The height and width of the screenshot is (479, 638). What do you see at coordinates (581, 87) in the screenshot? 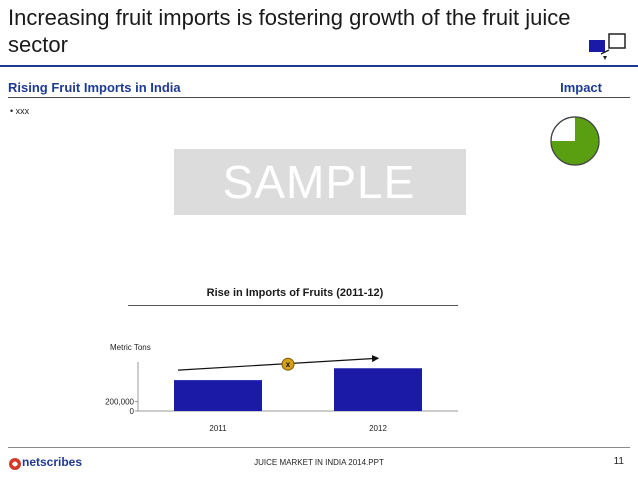
I see `impact-heading: Impact` at bounding box center [581, 87].